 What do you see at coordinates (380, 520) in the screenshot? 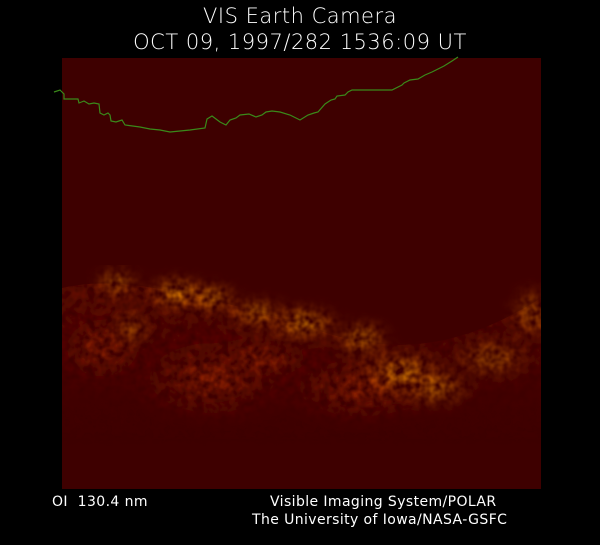
I see `institution-label: The University of Iowa/NASA-GSFC` at bounding box center [380, 520].